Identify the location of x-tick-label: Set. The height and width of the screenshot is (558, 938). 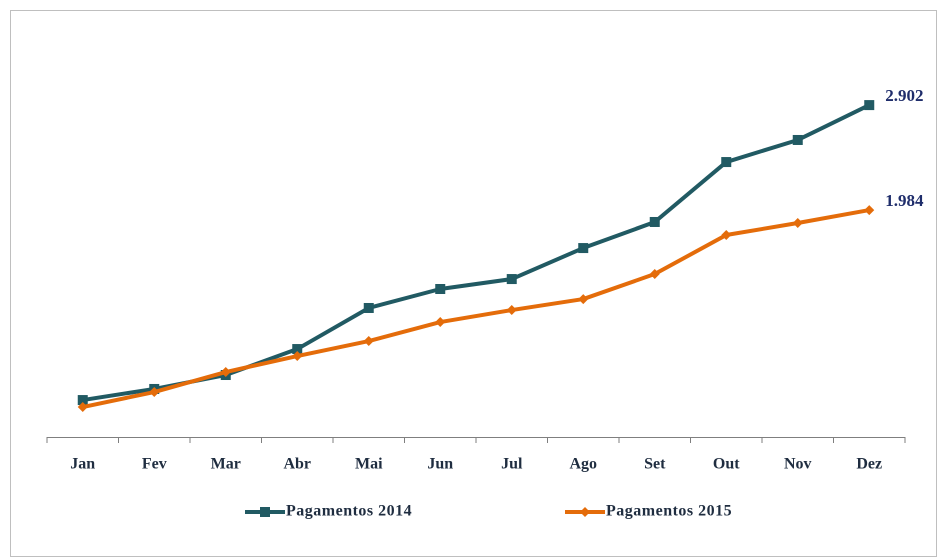
(655, 464).